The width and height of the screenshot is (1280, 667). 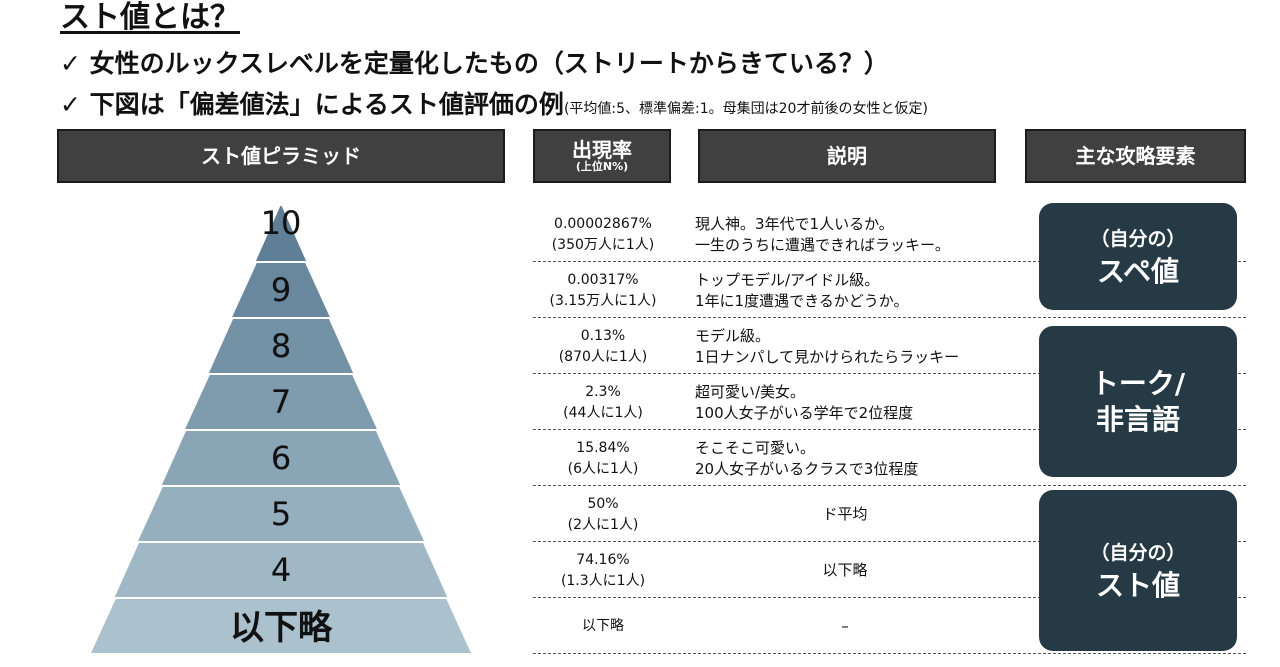 What do you see at coordinates (1138, 383) in the screenshot?
I see `strategy-box-main-label: トーク/` at bounding box center [1138, 383].